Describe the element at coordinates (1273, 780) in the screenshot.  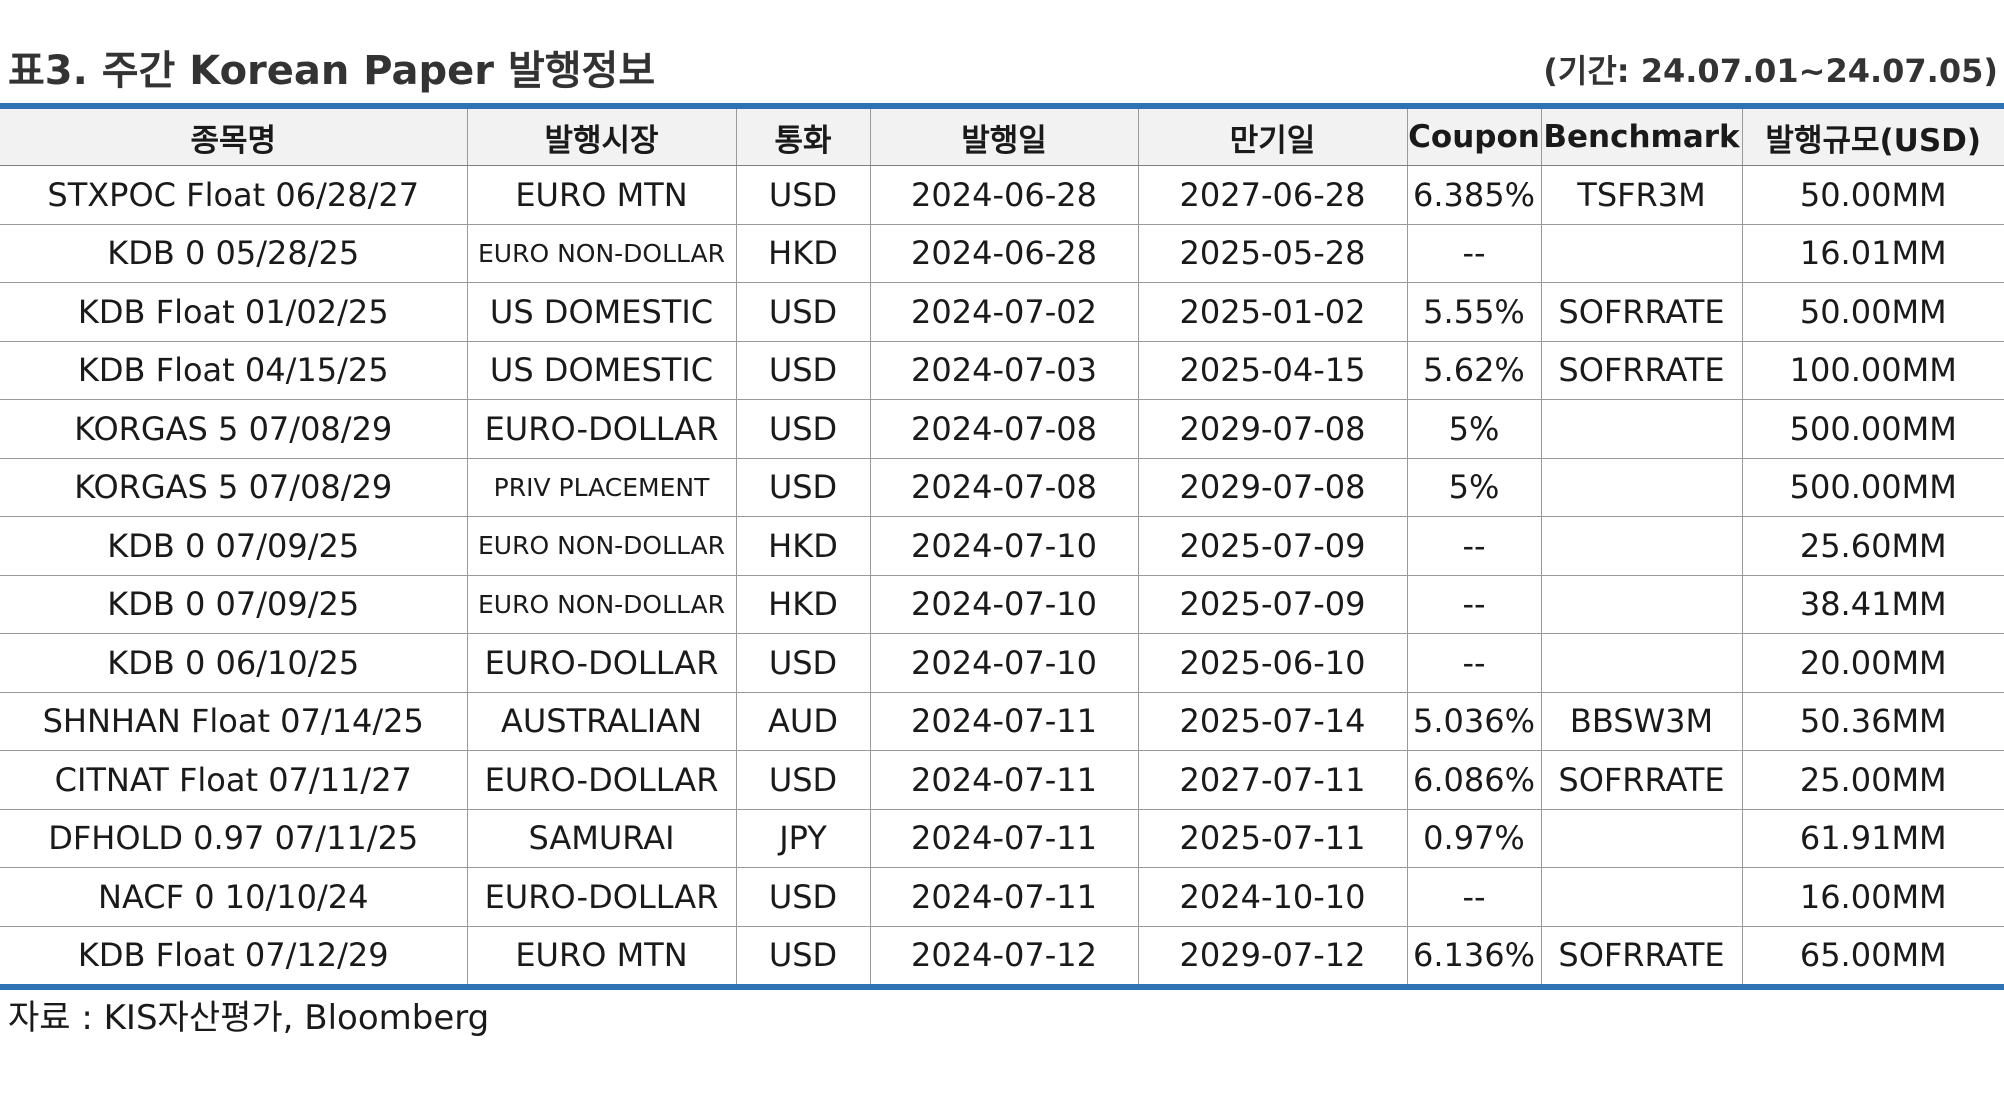
I see `maturity-date-cell: 2027-07-11` at that location.